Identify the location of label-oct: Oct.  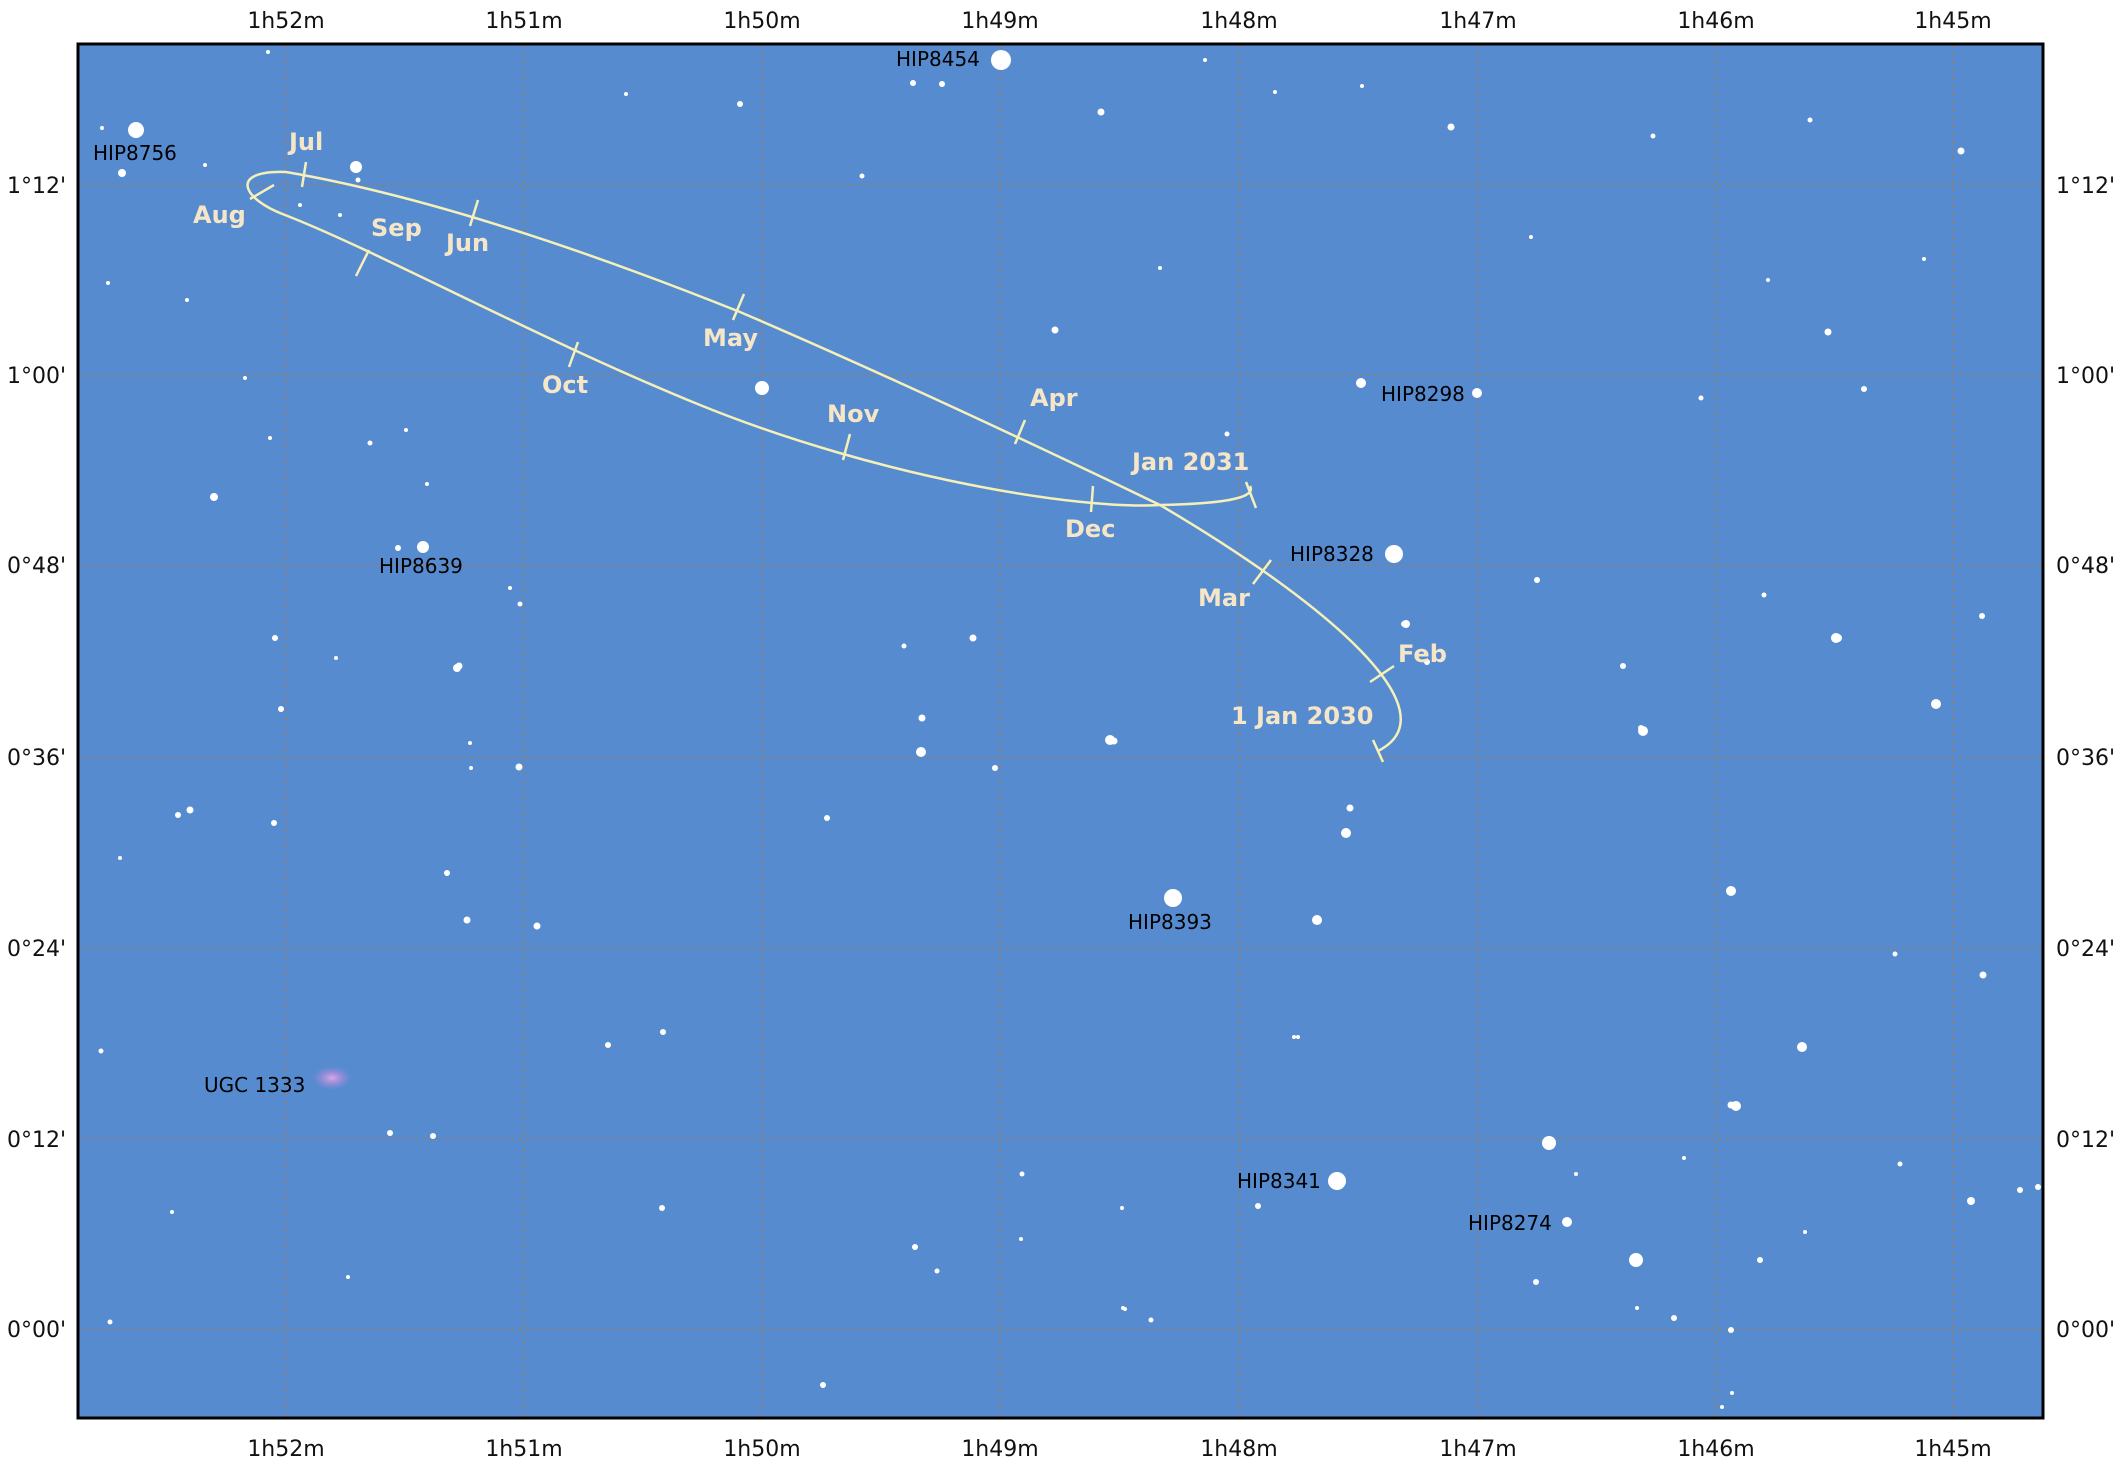
(565, 385).